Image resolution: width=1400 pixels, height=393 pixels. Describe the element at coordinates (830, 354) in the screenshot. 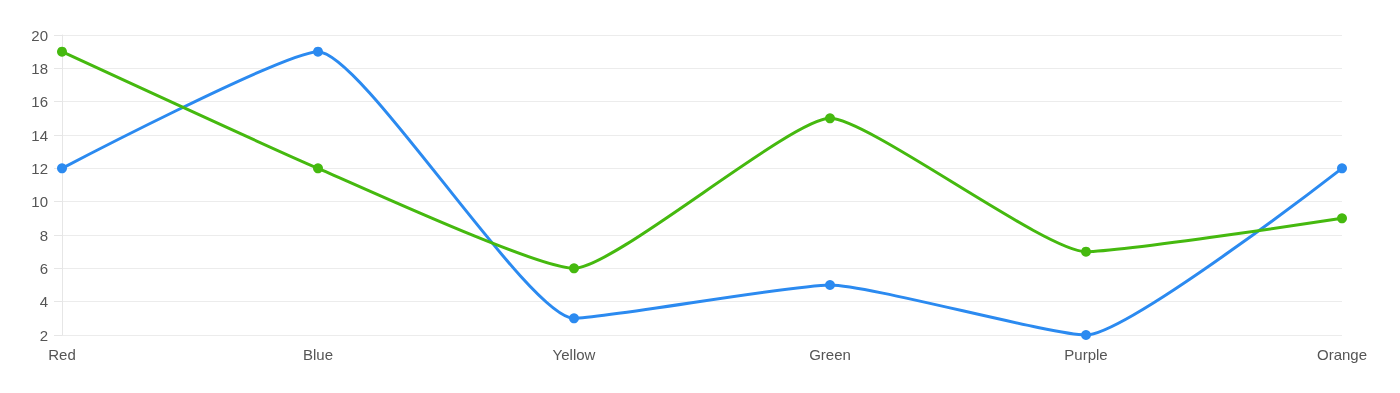

I see `x-tick-label: Green` at that location.